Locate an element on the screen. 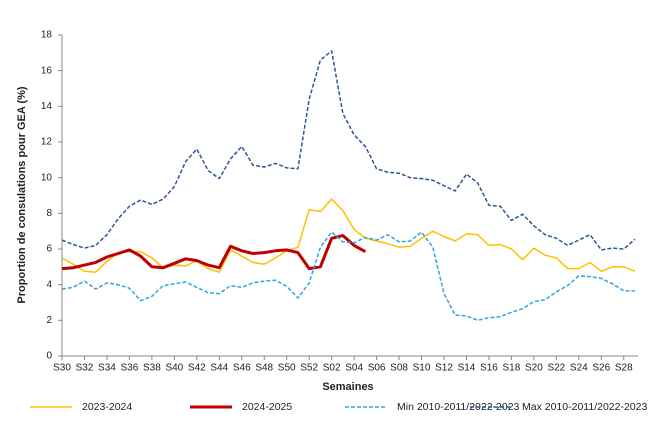 Image resolution: width=654 pixels, height=421 pixels. x-tick-label: S18 is located at coordinates (512, 368).